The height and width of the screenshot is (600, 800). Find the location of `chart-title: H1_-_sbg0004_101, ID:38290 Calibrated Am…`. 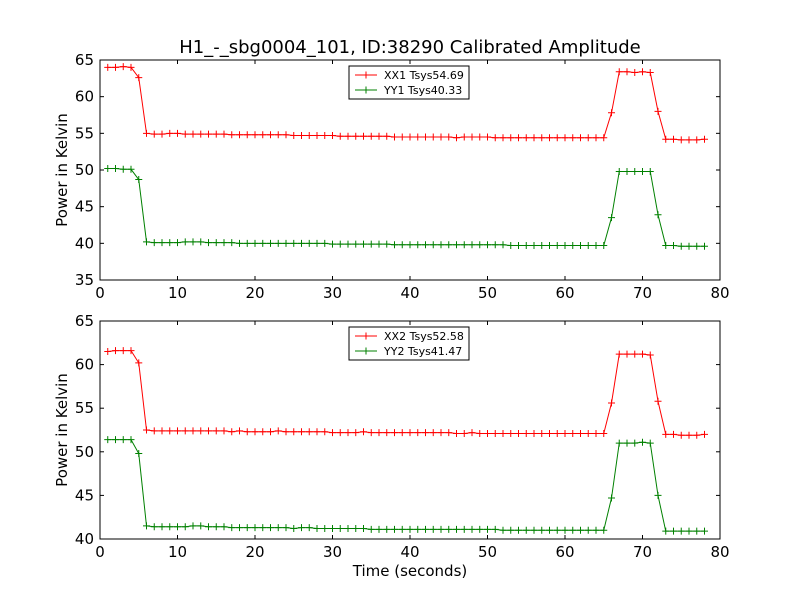

chart-title: H1_-_sbg0004_101, ID:38290 Calibrated Am… is located at coordinates (410, 47).